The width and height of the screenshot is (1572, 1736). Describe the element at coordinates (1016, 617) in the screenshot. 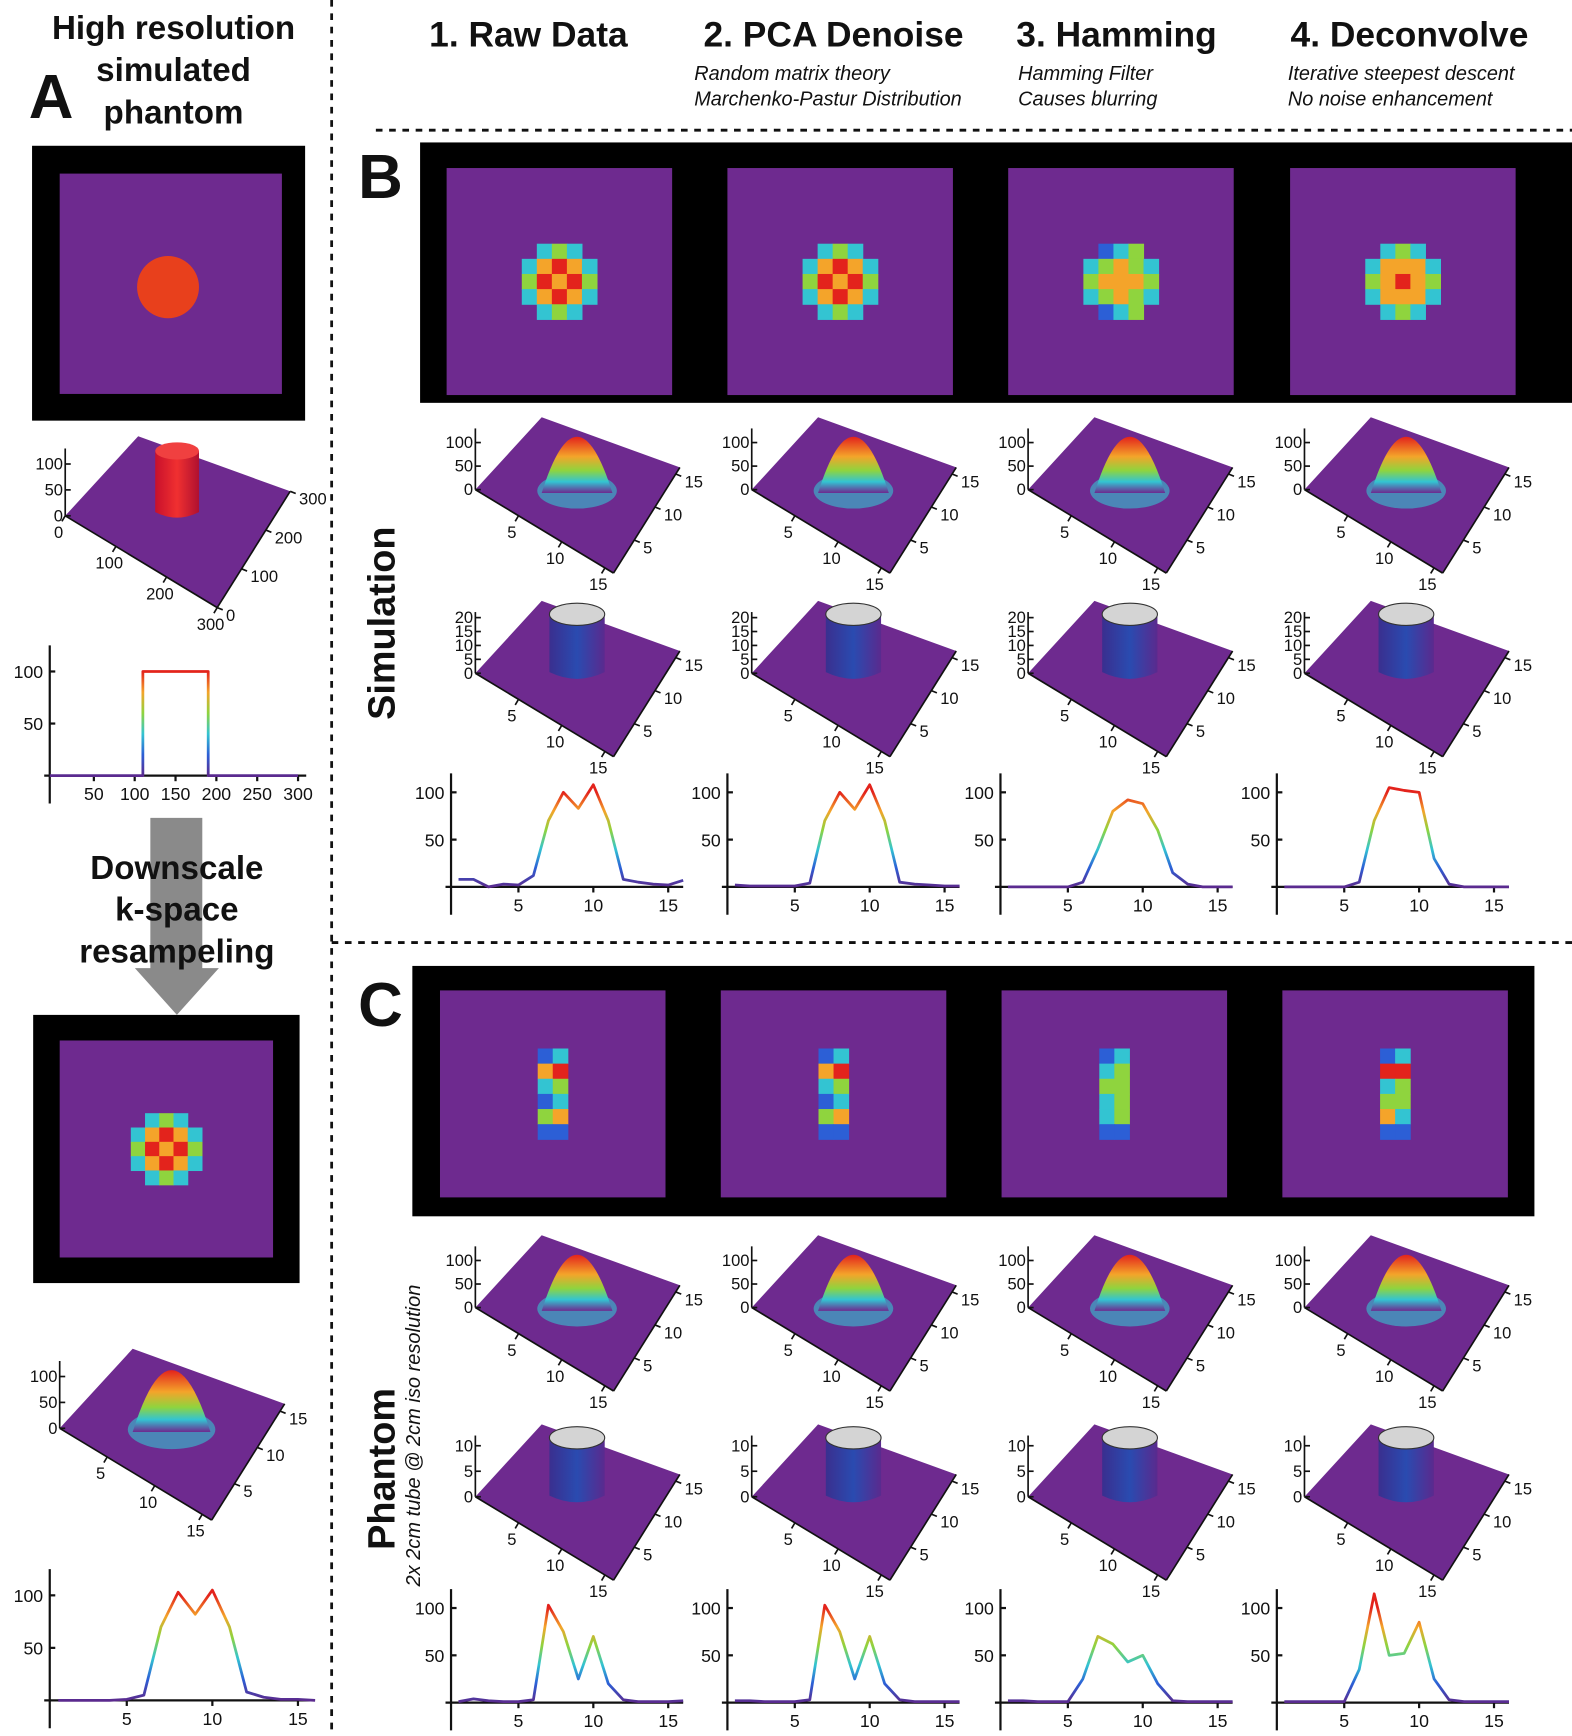

I see `z-tick-label: 20` at that location.